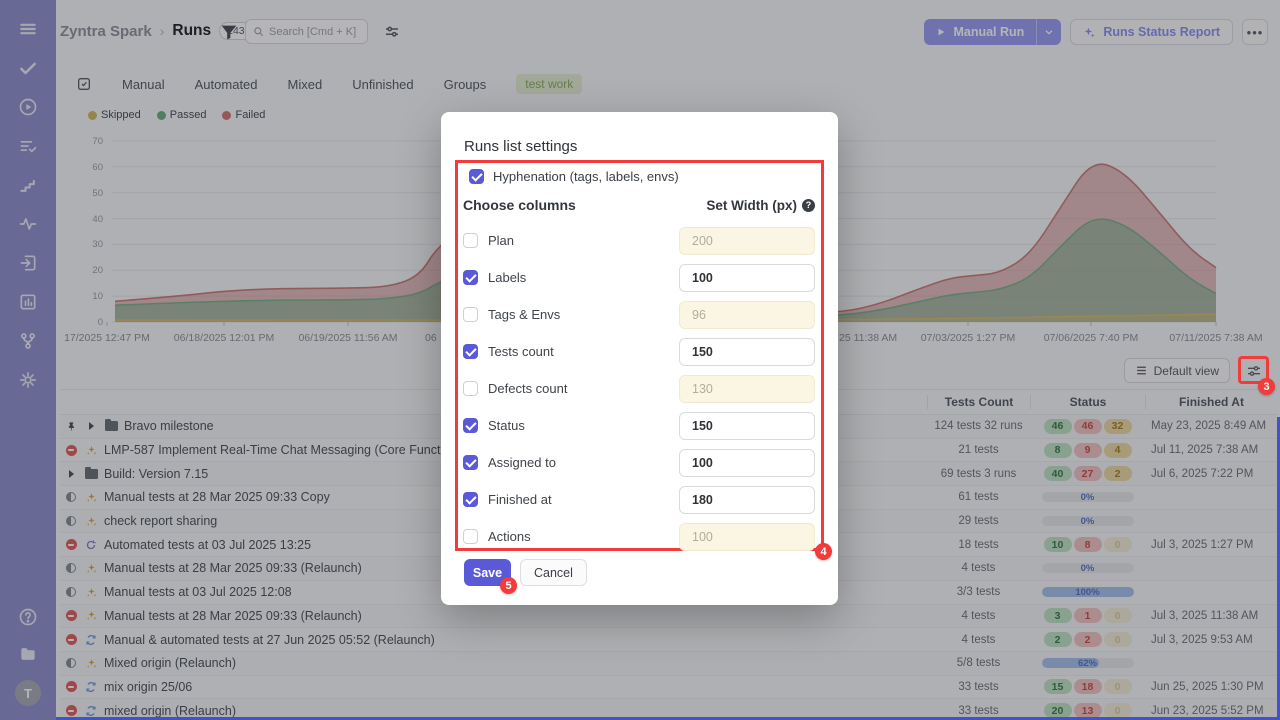  What do you see at coordinates (808, 205) in the screenshot?
I see `help-icon: ?` at bounding box center [808, 205].